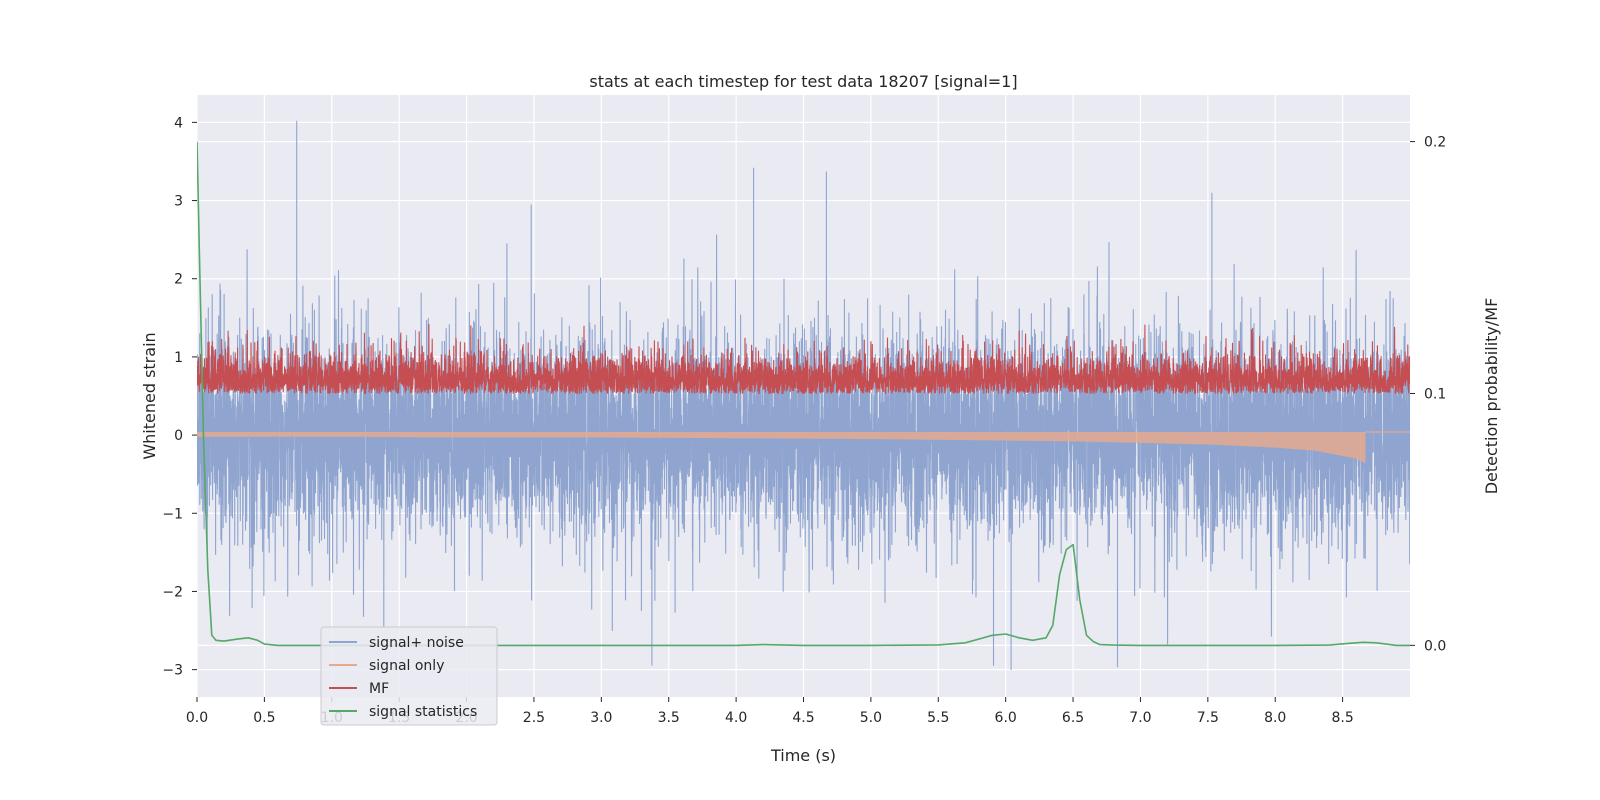 This screenshot has width=1600, height=800. What do you see at coordinates (178, 202) in the screenshot?
I see `y-tick-label: 3` at bounding box center [178, 202].